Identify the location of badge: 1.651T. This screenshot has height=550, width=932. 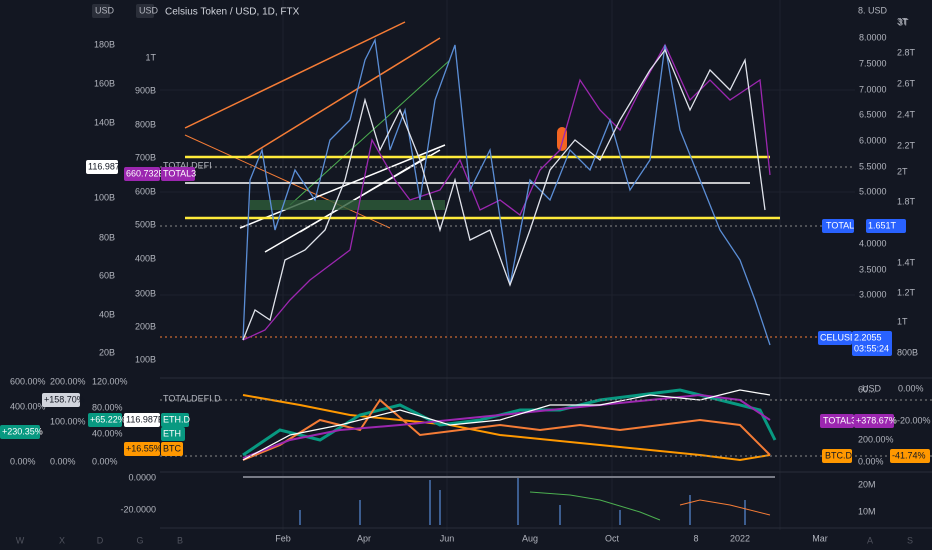
(882, 225).